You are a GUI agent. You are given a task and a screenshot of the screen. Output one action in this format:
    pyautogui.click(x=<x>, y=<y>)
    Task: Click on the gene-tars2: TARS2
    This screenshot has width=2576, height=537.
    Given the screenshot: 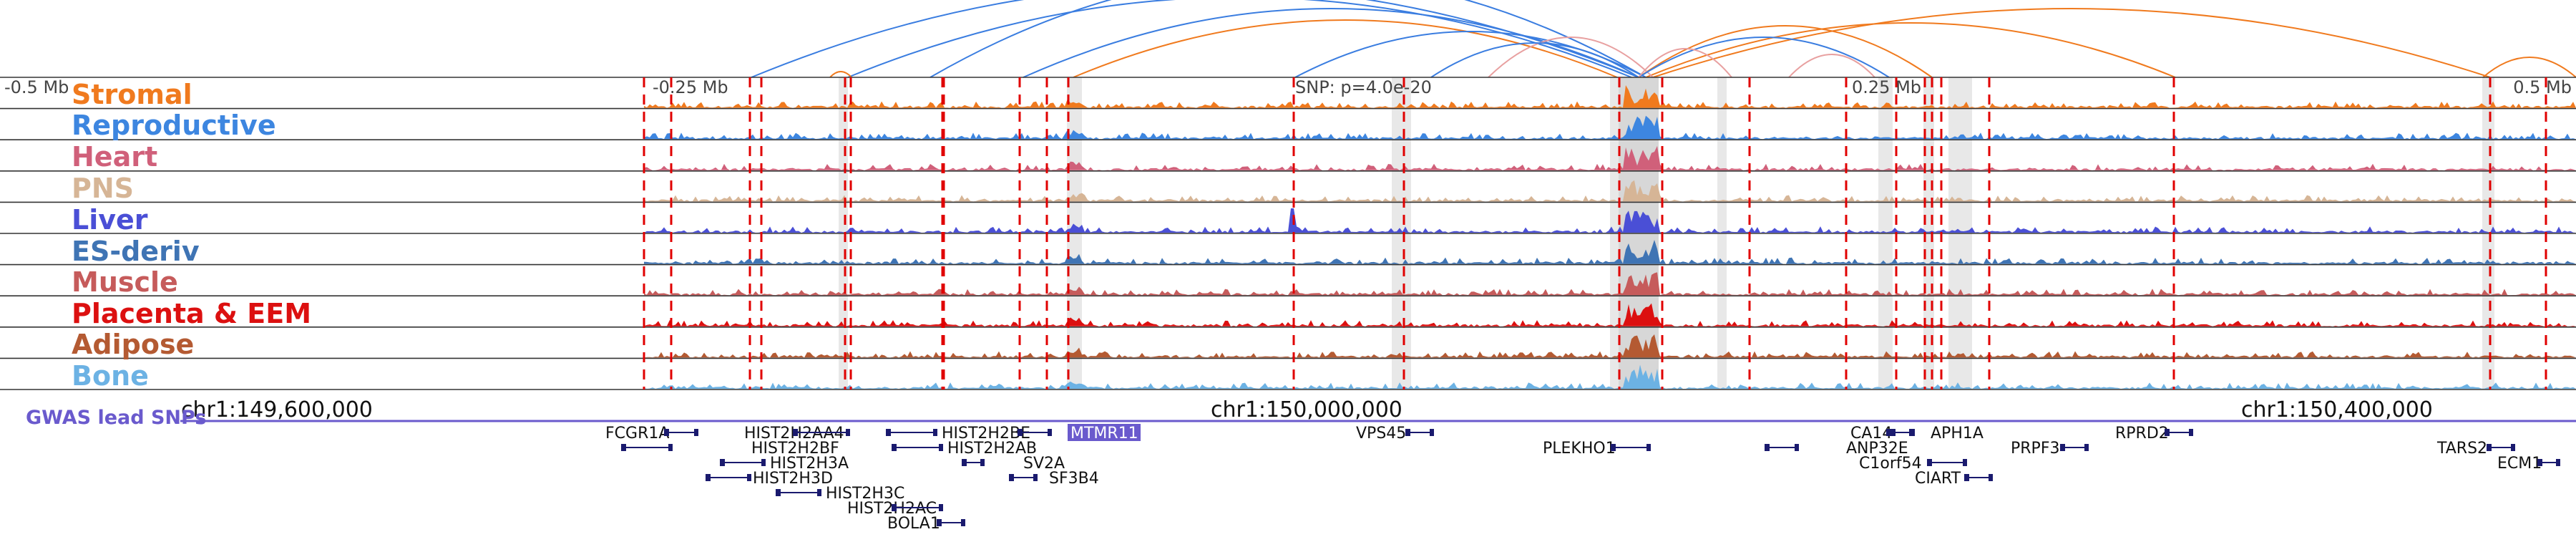 What is the action you would take?
    pyautogui.click(x=2475, y=449)
    